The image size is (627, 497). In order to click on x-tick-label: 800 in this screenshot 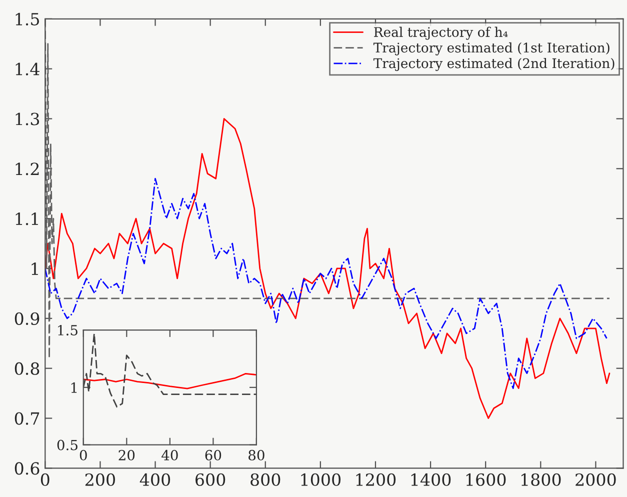, I will do `click(265, 479)`.